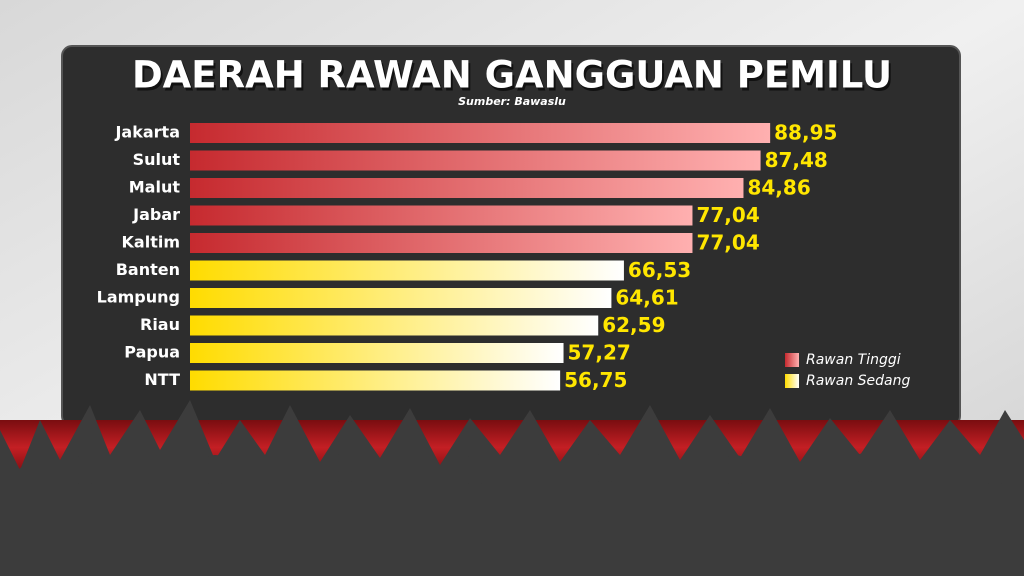 The height and width of the screenshot is (576, 1024). What do you see at coordinates (160, 324) in the screenshot?
I see `category-label: Riau` at bounding box center [160, 324].